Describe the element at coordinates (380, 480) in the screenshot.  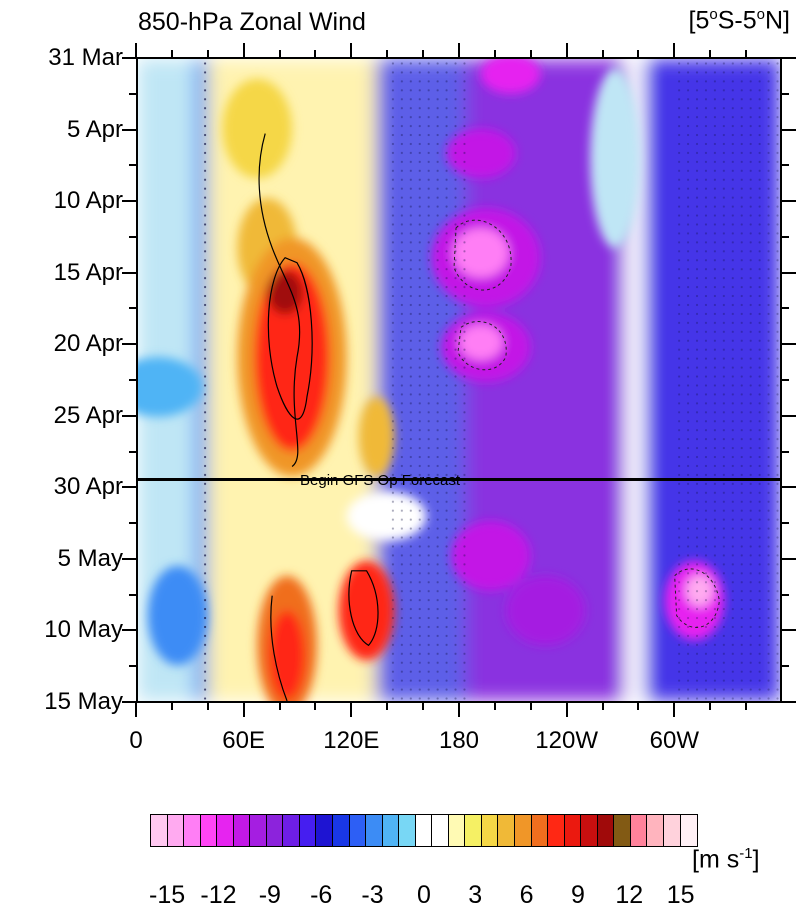
I see `forecast-start-label: Begin GFS Op Forecast` at that location.